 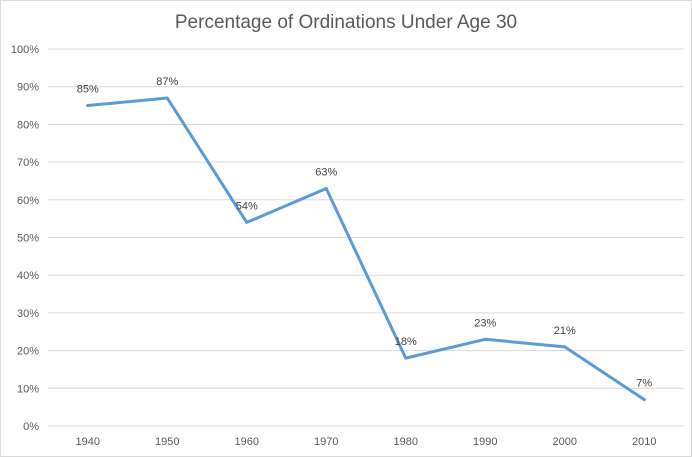 I want to click on x-tick-label: 1960, so click(x=247, y=442).